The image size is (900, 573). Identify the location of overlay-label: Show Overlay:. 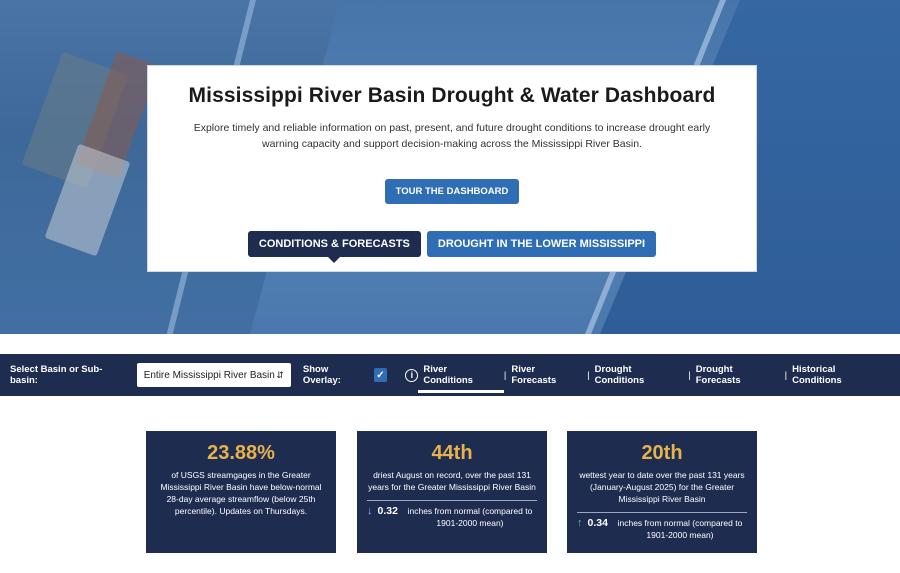
(321, 375).